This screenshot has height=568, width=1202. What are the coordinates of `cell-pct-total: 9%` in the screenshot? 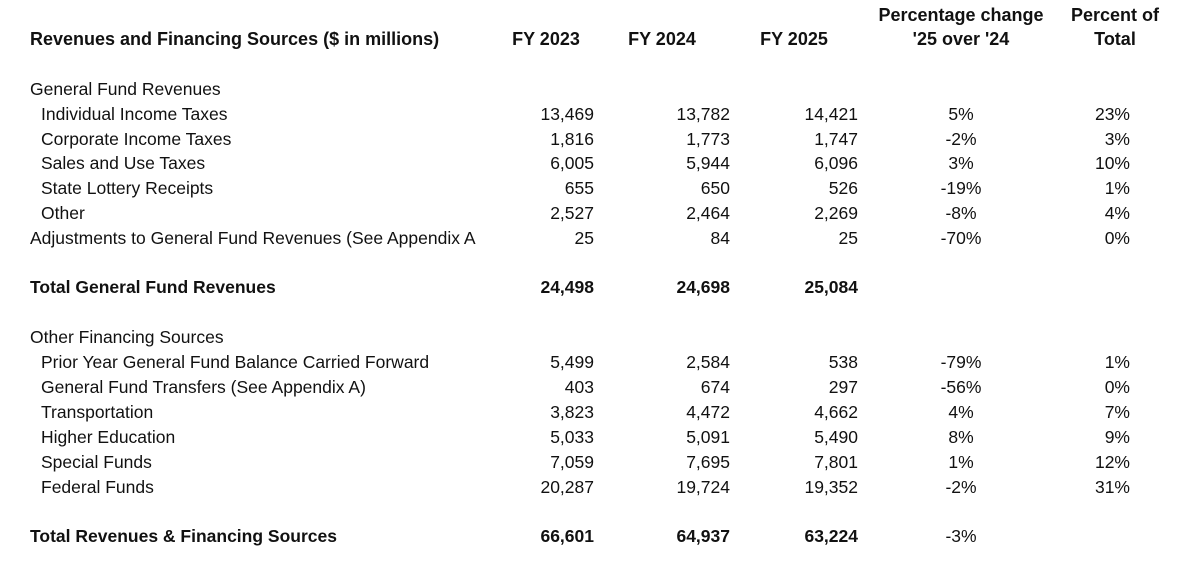 It's located at (1117, 437).